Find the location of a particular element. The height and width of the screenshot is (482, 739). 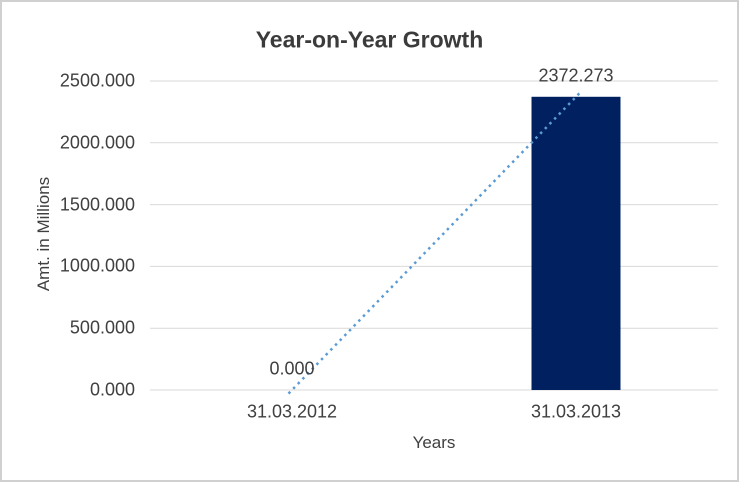

chart-title: Year-on-Year Growth is located at coordinates (369, 39).